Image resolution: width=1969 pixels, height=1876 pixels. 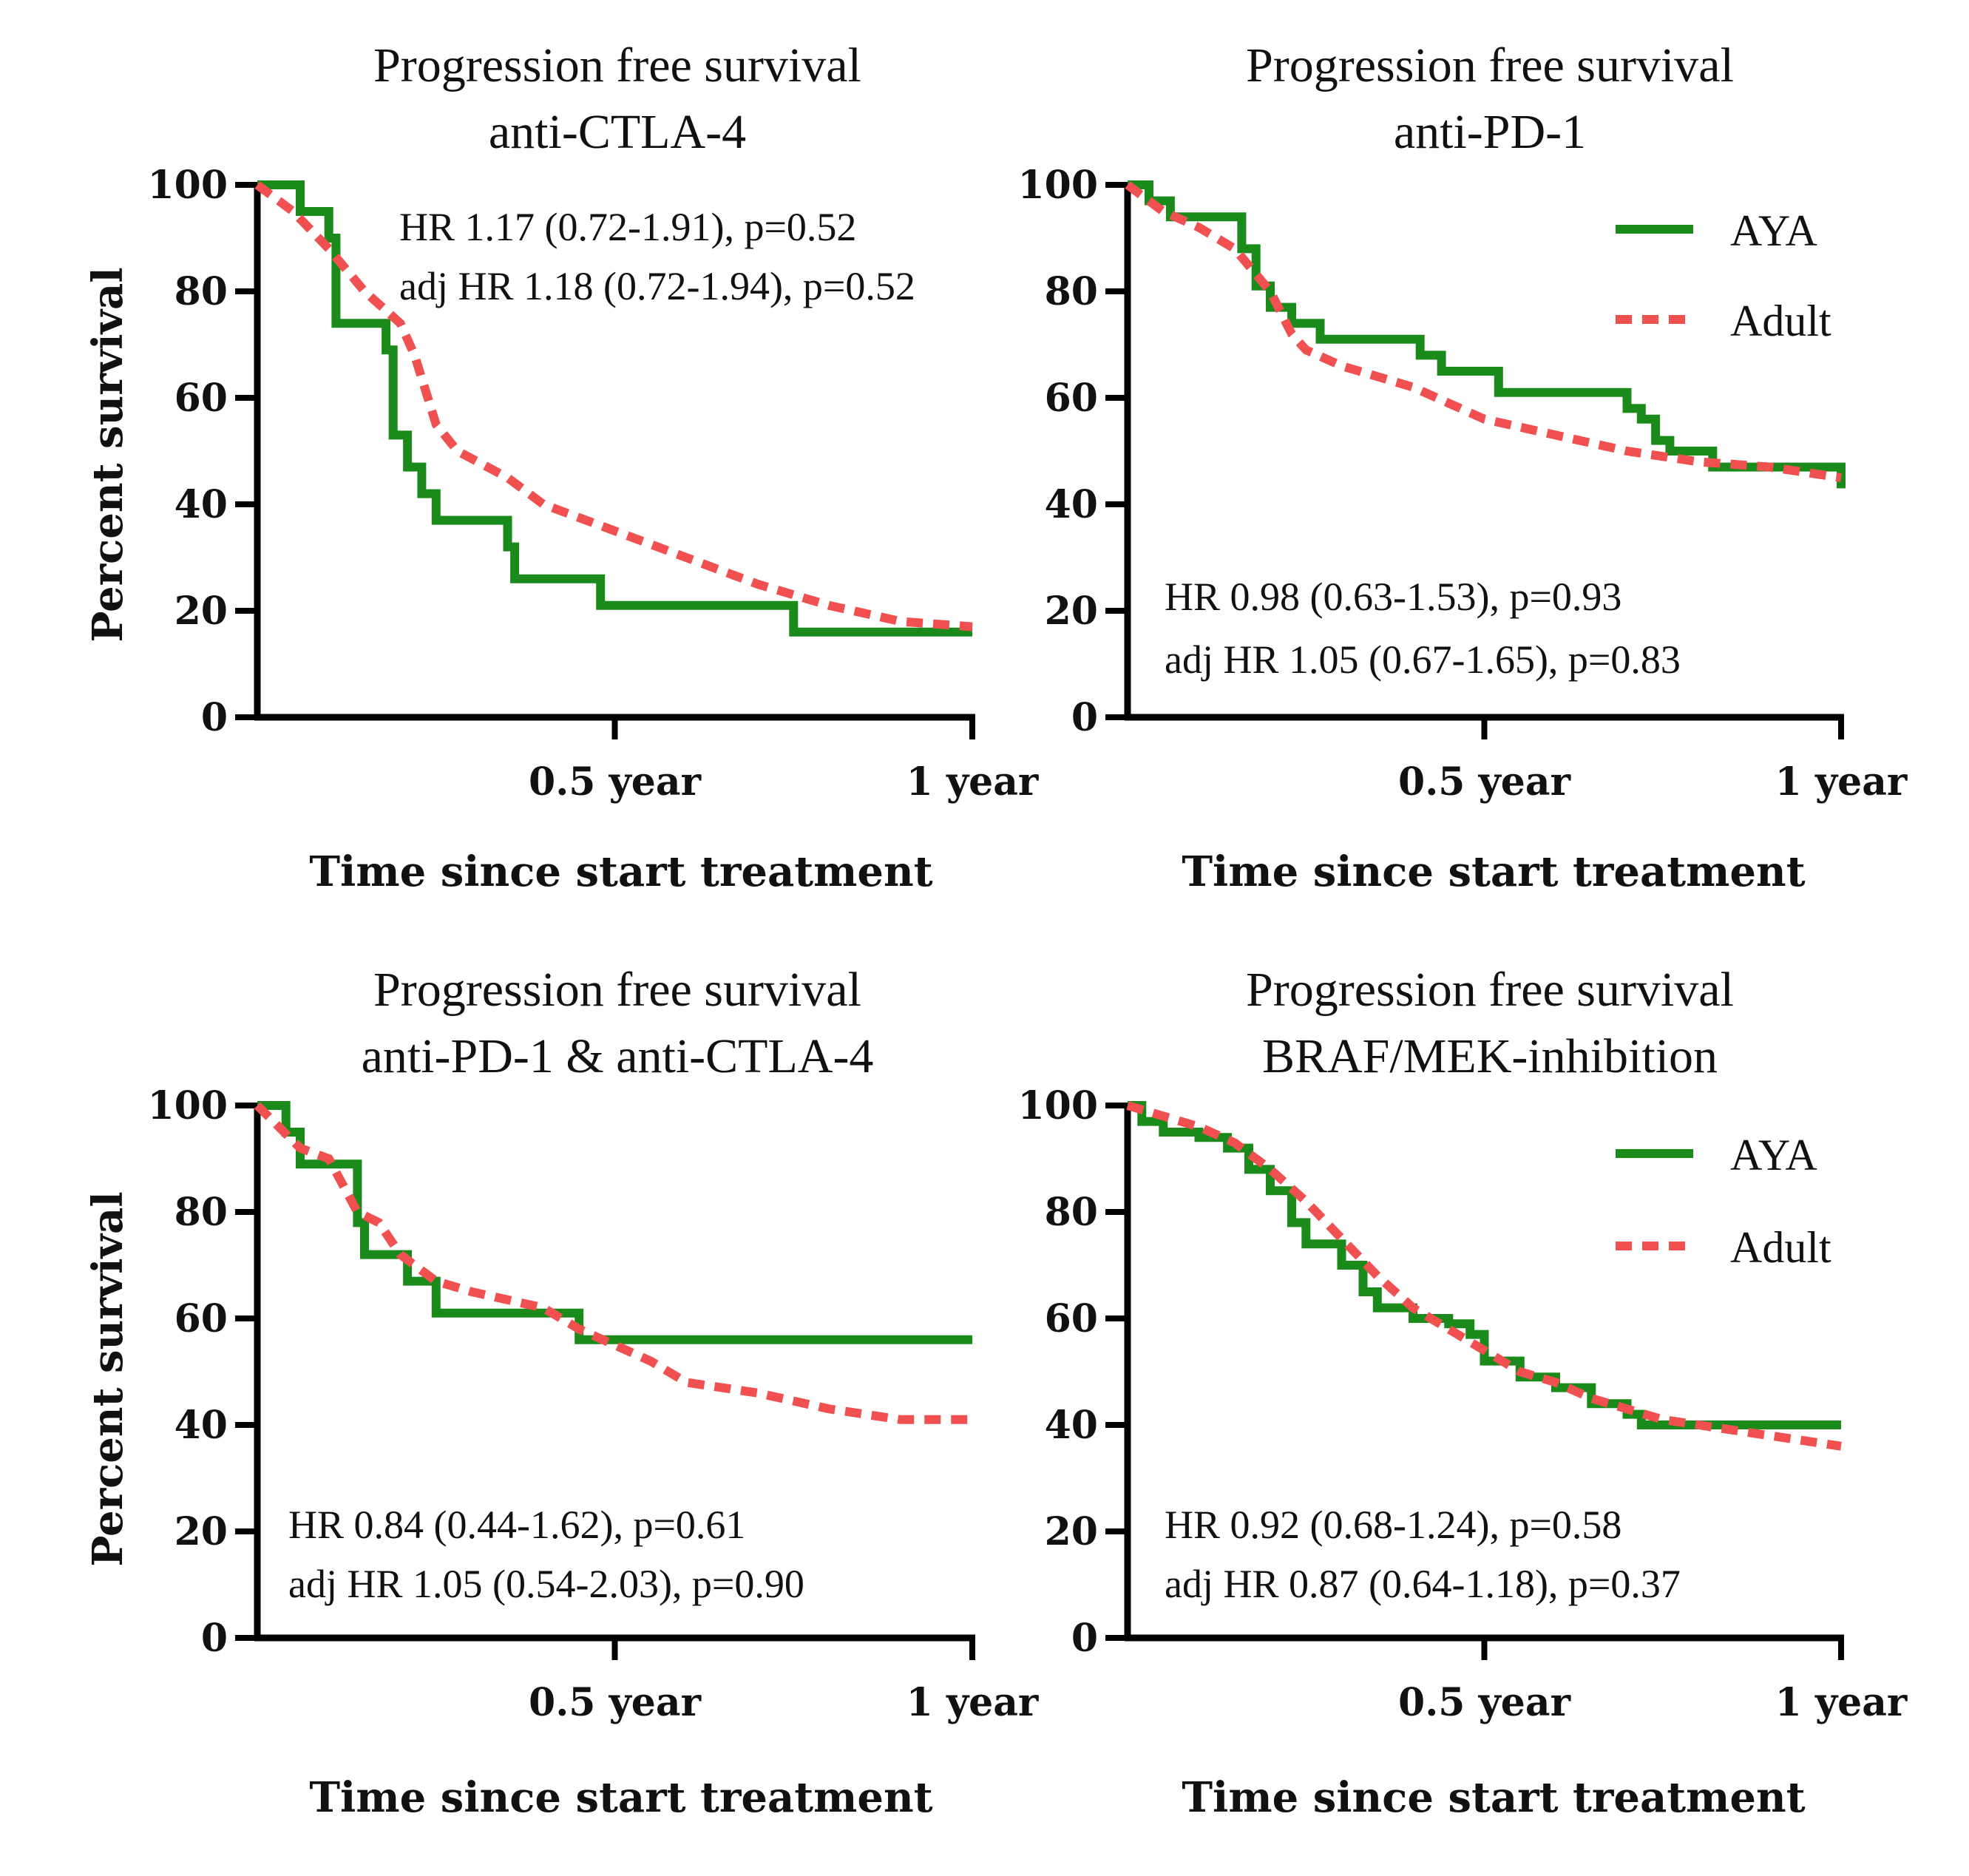 I want to click on adj-hr-annotation: adj HR 1.05 (0.67-1.65), p=0.83, so click(x=1423, y=659).